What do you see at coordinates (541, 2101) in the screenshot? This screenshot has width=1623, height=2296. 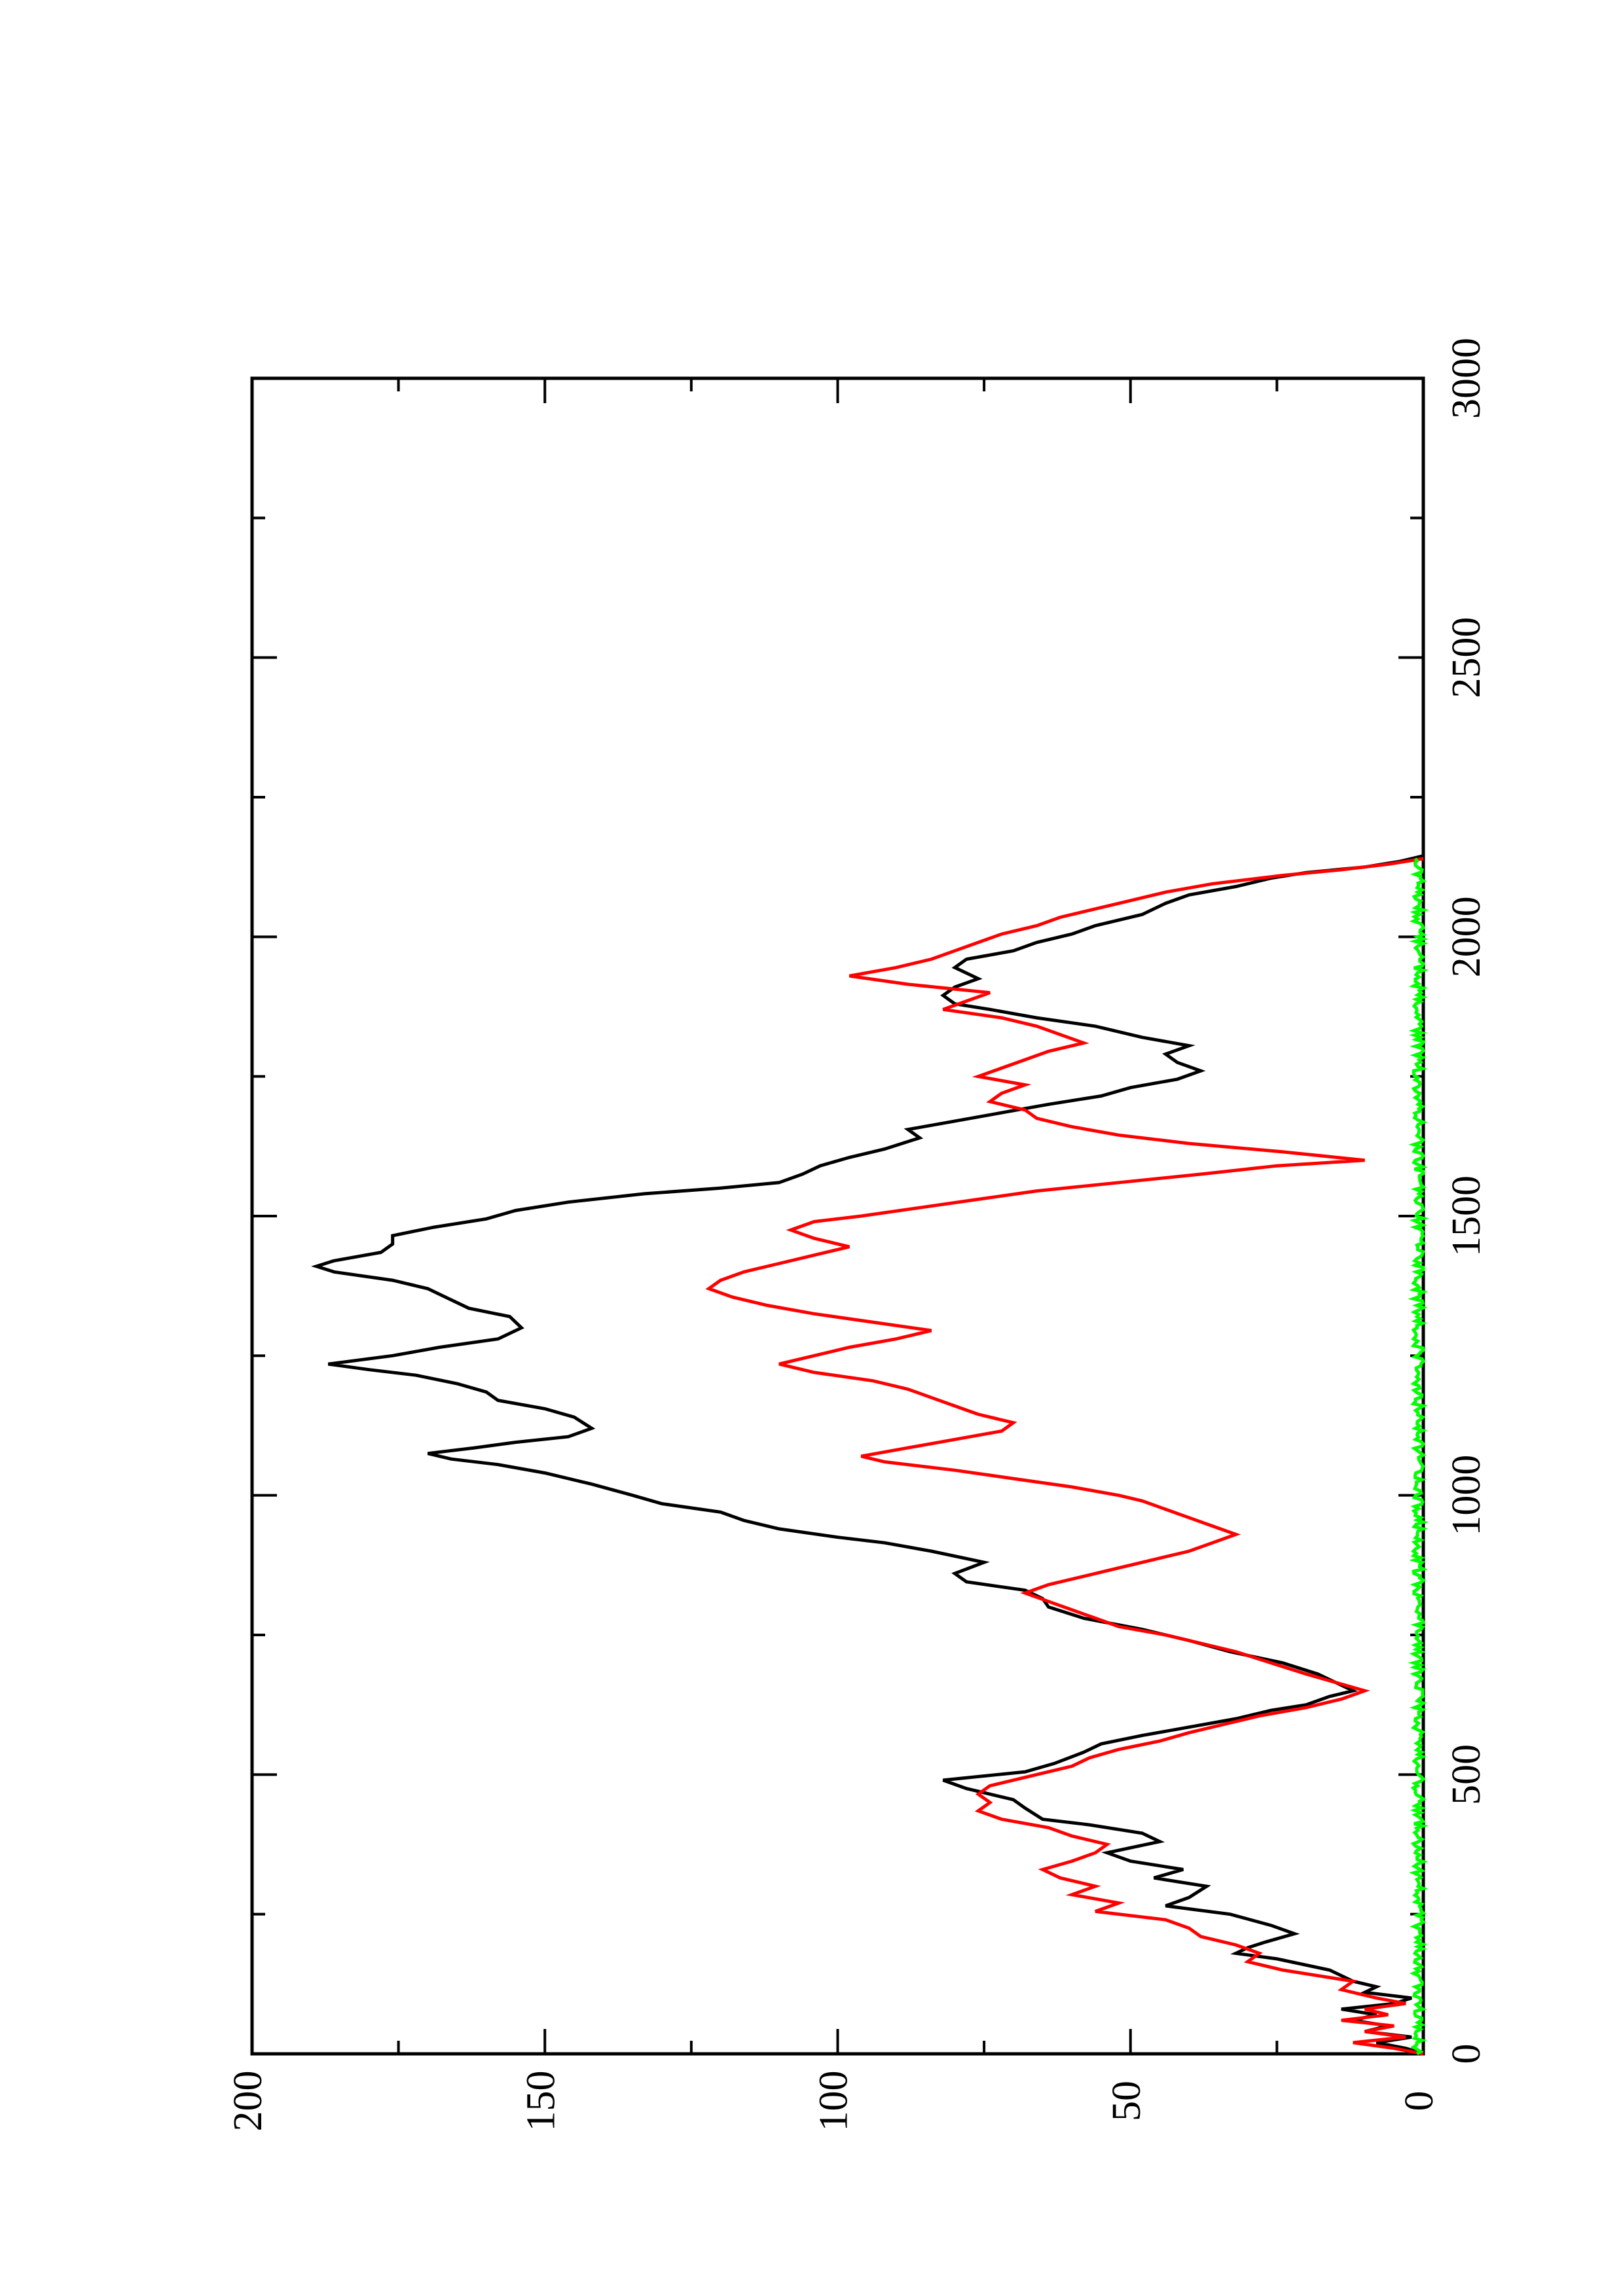 I see `y-tick-label: 150` at bounding box center [541, 2101].